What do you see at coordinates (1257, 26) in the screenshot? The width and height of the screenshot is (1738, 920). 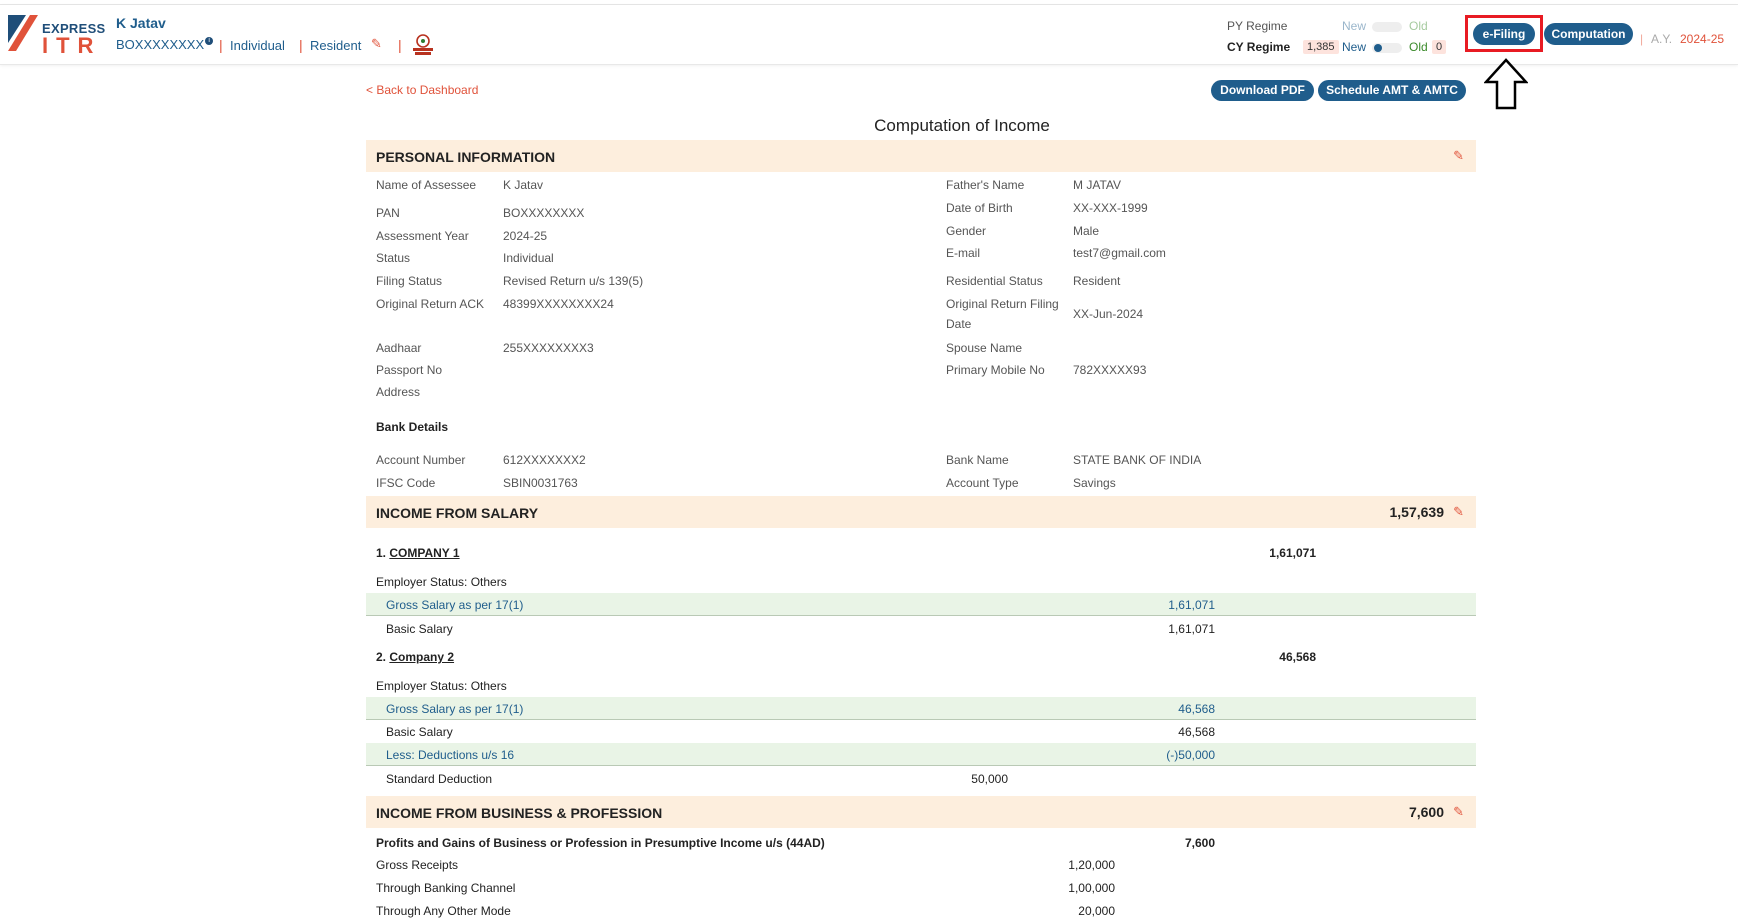 I see `py-regime-label: PY Regime` at bounding box center [1257, 26].